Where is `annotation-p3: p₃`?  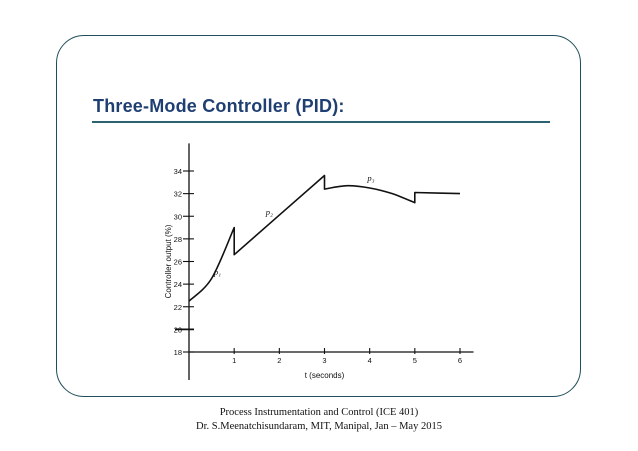
annotation-p3: p₃ is located at coordinates (370, 178).